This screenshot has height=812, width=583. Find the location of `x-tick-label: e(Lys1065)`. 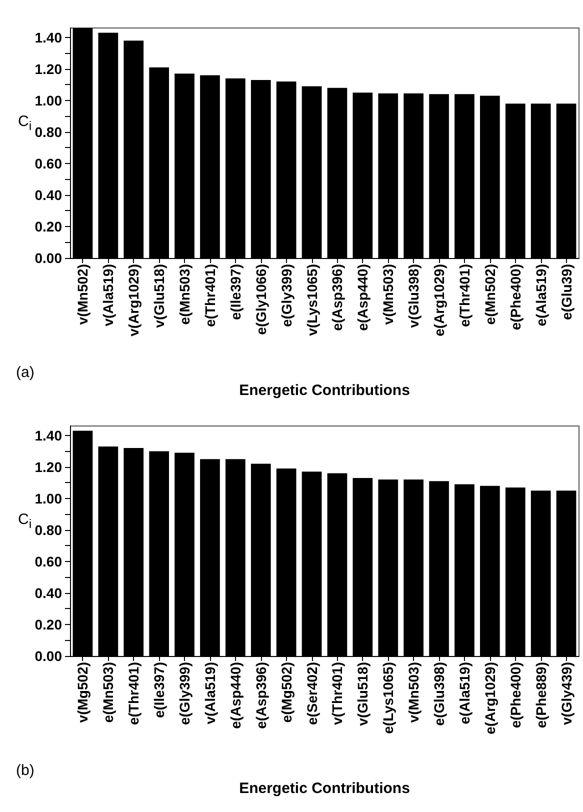

x-tick-label: e(Lys1065) is located at coordinates (388, 698).